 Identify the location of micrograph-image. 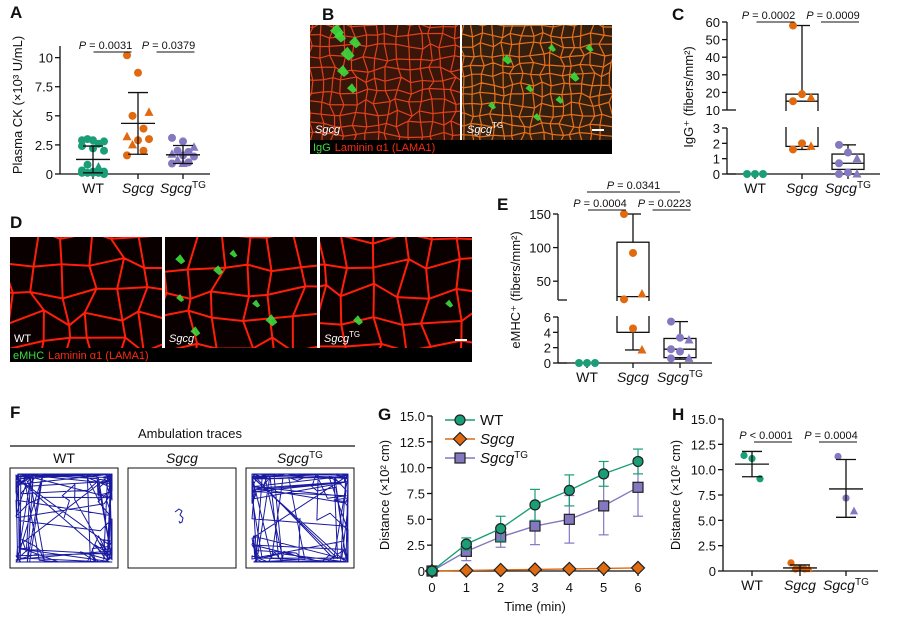
(86, 292).